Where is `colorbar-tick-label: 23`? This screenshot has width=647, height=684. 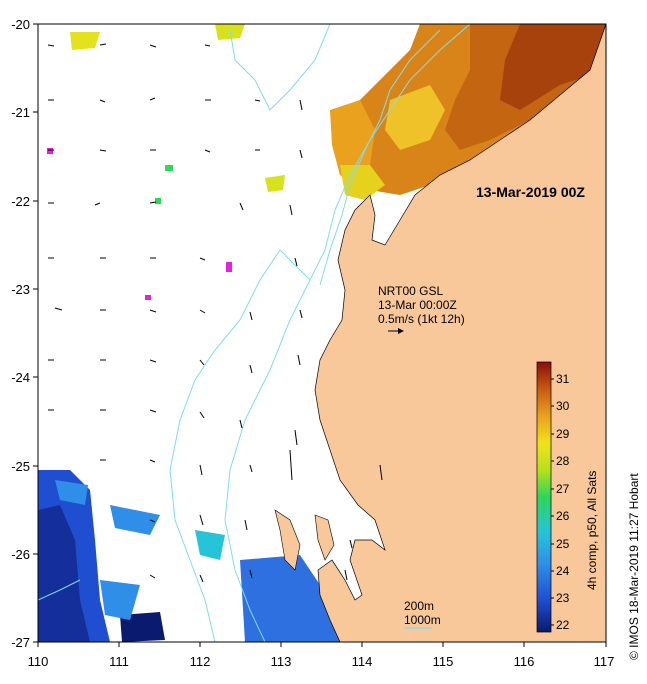 colorbar-tick-label: 23 is located at coordinates (563, 598).